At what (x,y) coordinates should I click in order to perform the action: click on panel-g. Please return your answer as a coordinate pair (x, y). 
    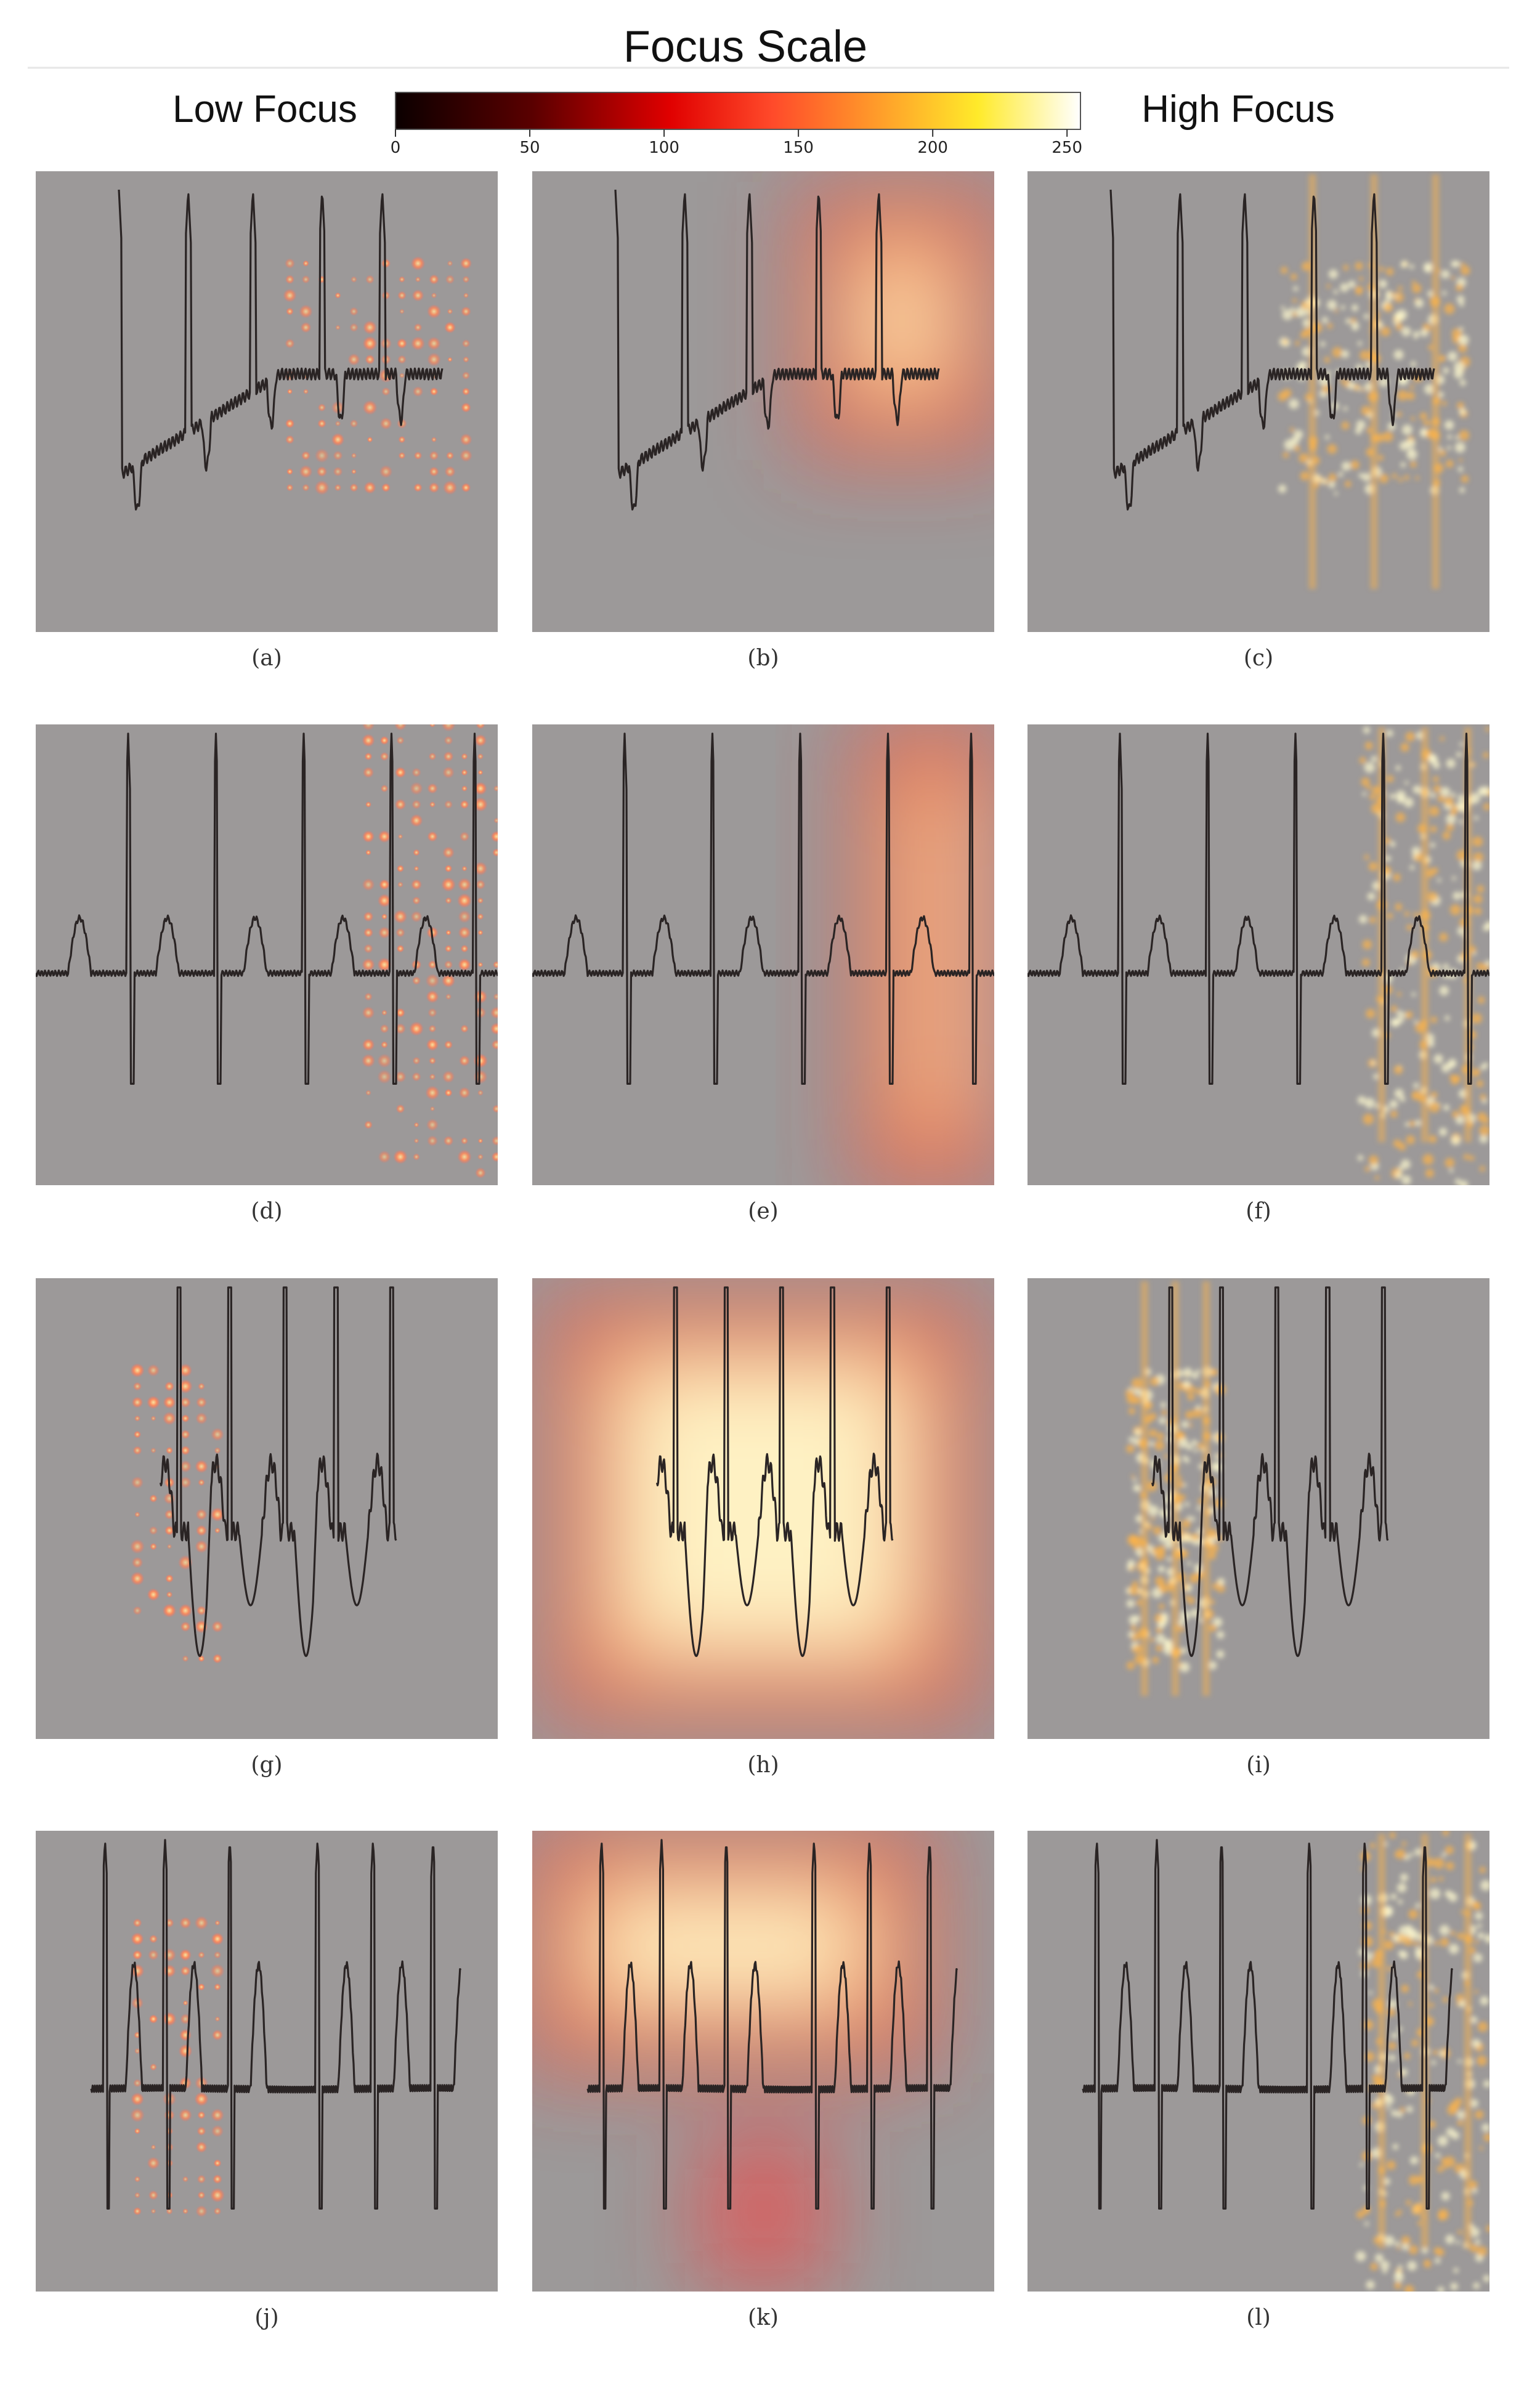
    Looking at the image, I should click on (267, 1508).